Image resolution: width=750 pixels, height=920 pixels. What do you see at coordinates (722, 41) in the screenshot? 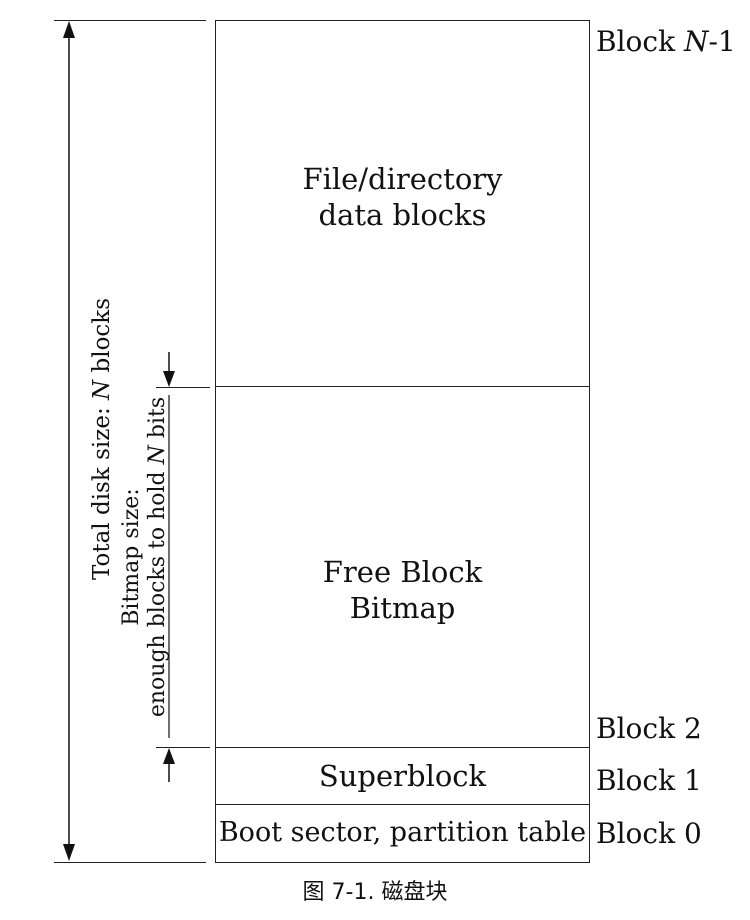
I see `block-last-suffix: -1` at bounding box center [722, 41].